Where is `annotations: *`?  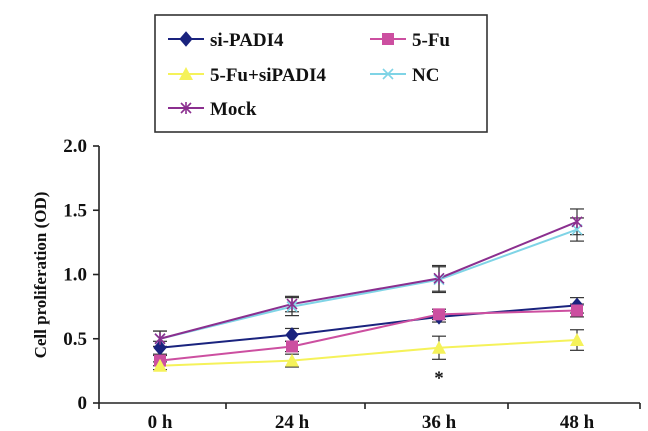
annotations: * is located at coordinates (439, 378).